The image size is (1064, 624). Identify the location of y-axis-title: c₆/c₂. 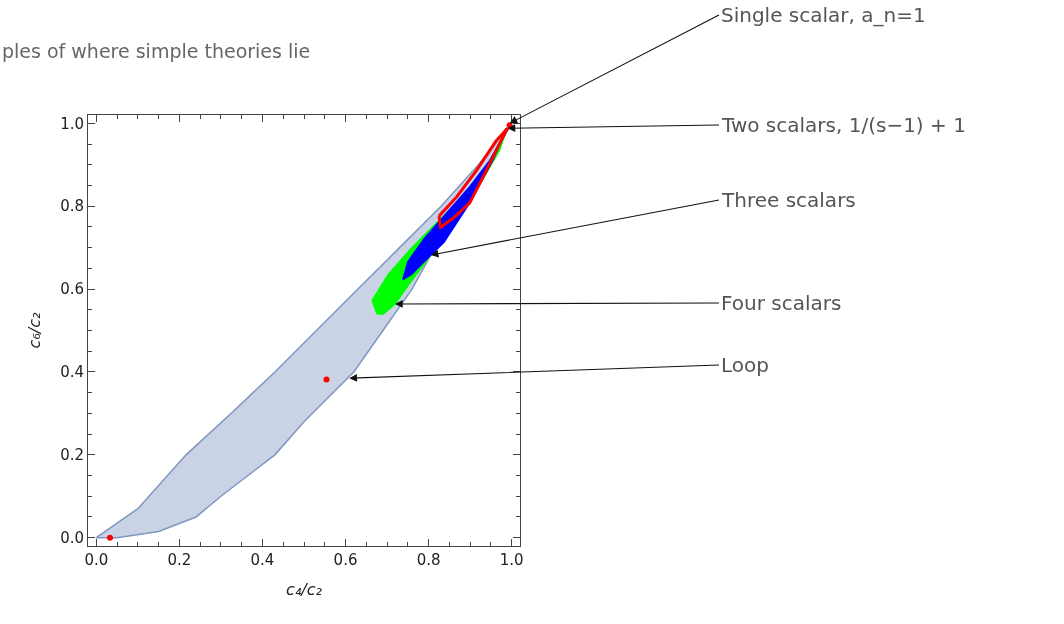
(35, 330).